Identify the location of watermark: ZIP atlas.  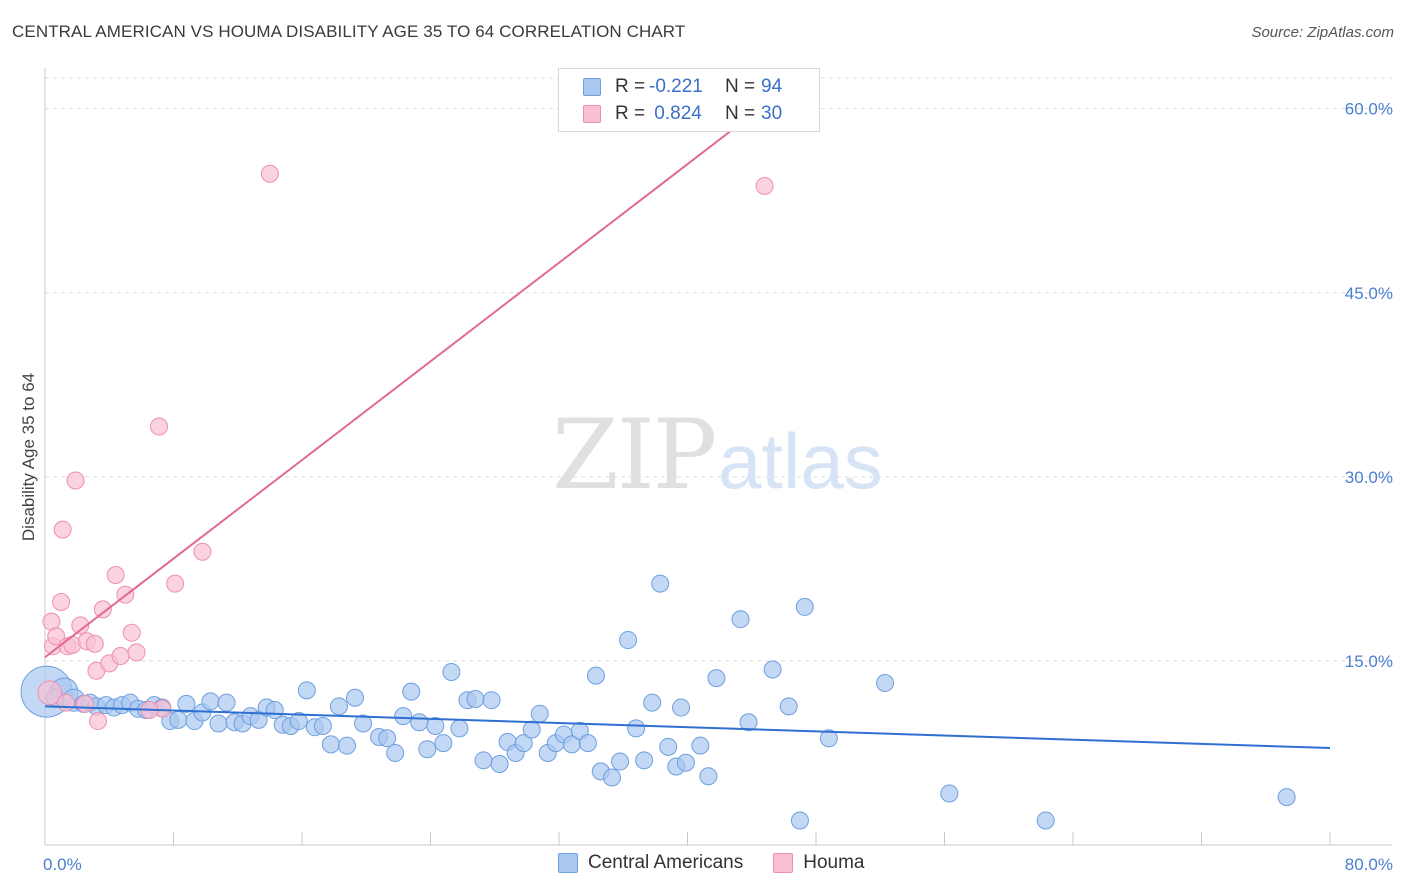
(717, 455).